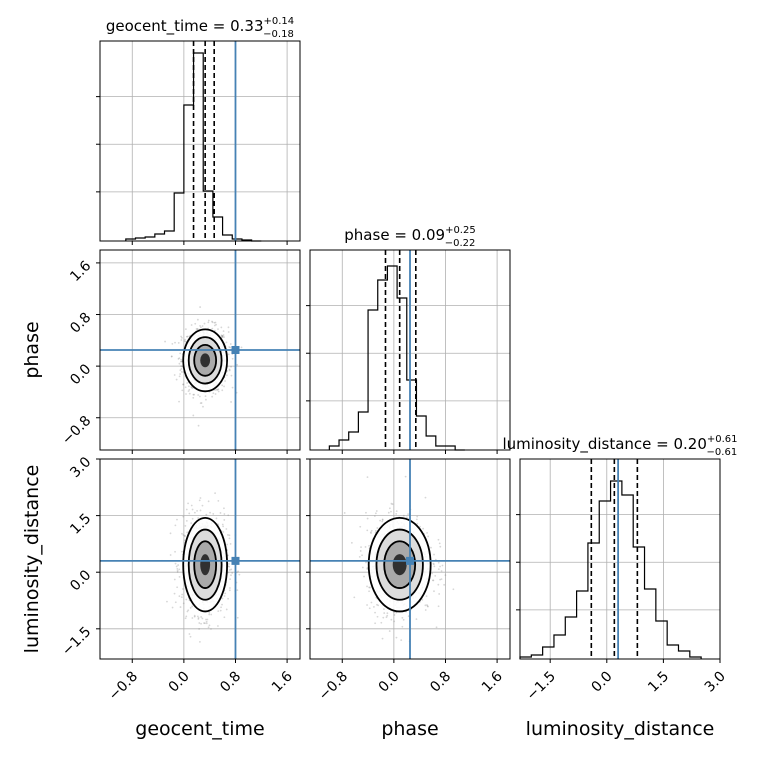 The image size is (760, 764). I want to click on panel-title-luminosity_distance: luminosity_distance = 0.20+0.61 −0.61, so click(619, 446).